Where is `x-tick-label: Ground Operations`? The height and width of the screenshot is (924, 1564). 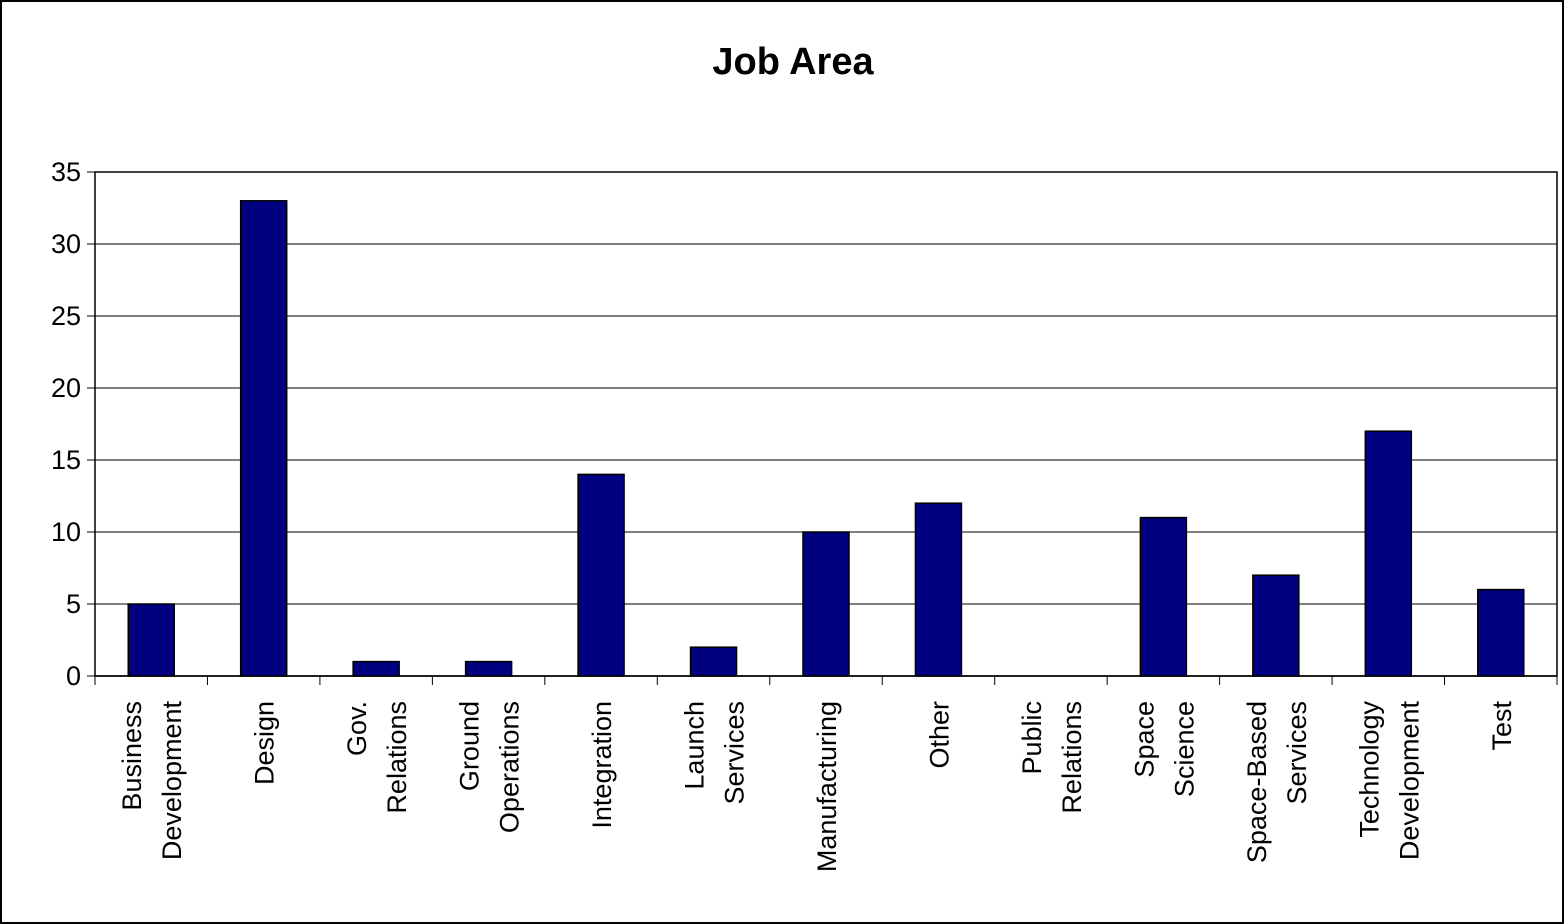
x-tick-label: Ground Operations is located at coordinates (490, 767).